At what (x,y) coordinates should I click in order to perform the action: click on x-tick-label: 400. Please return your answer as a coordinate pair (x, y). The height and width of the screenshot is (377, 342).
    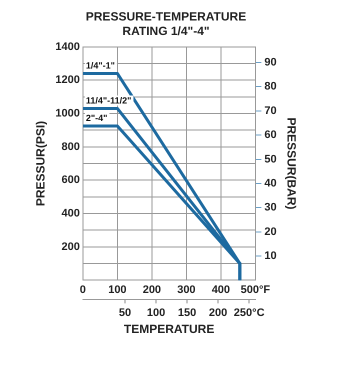
    Looking at the image, I should click on (221, 290).